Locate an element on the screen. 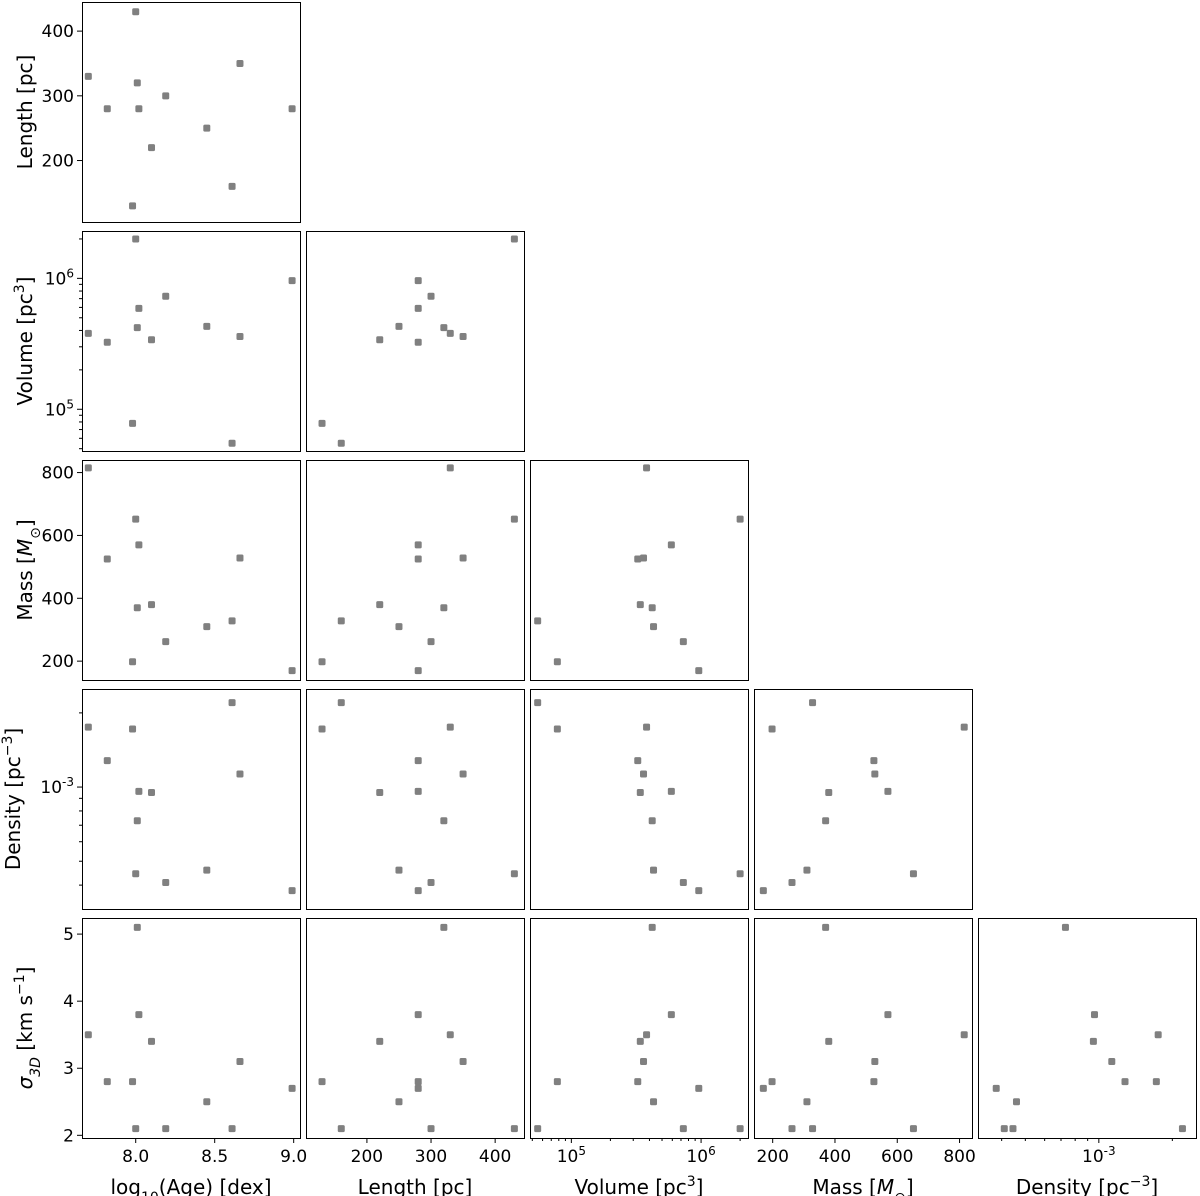  y-tick-label: 3 is located at coordinates (68, 1069).